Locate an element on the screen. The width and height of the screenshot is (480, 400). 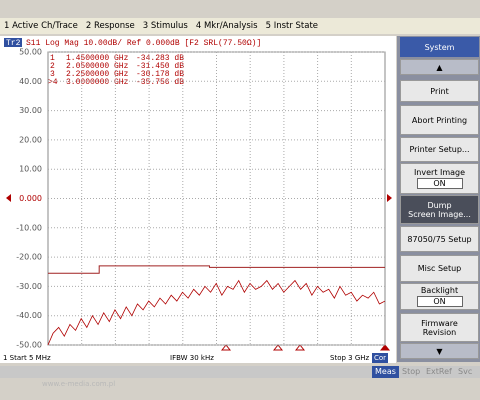
marker-triangles is located at coordinates (305, 347).